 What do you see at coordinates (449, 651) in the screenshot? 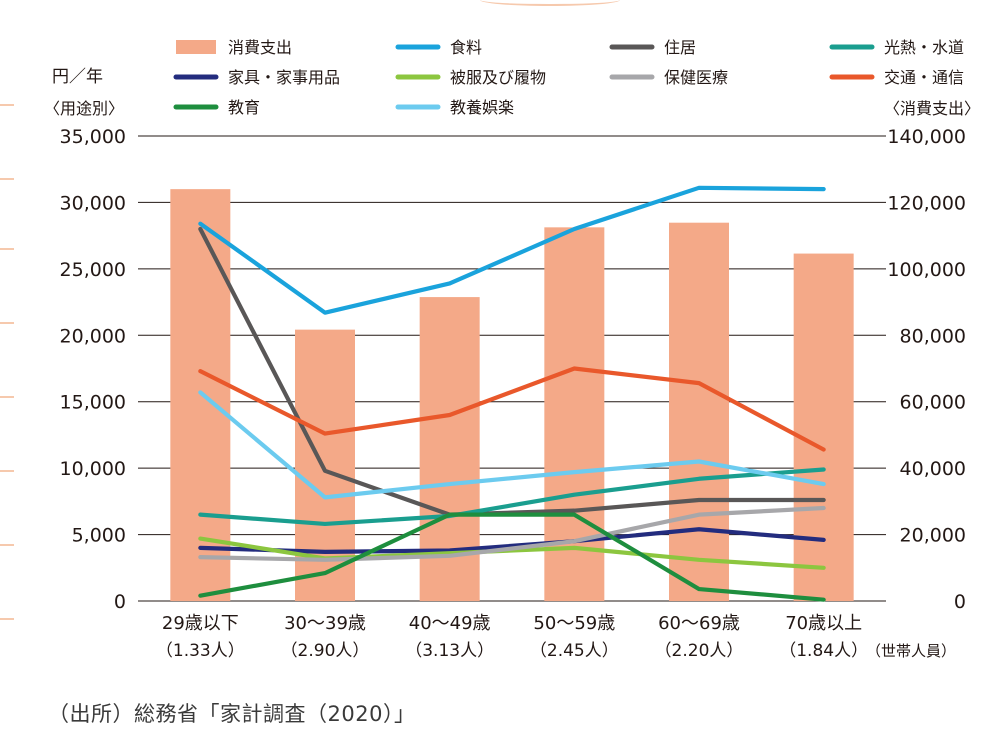
I see `category-sublabel: （3.13人）` at bounding box center [449, 651].